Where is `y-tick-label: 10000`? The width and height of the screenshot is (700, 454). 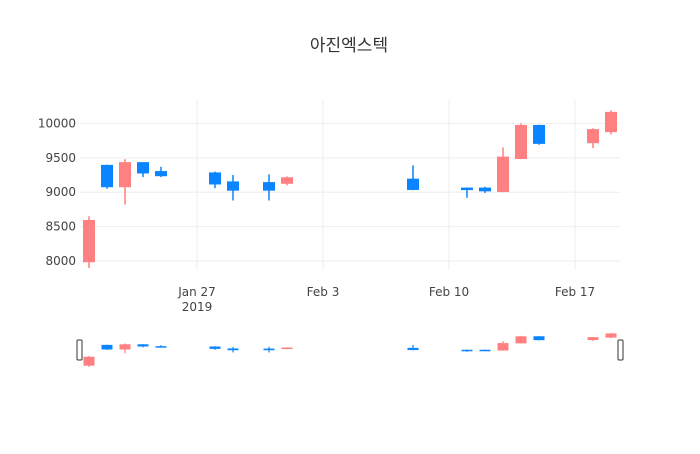 y-tick-label: 10000 is located at coordinates (57, 123).